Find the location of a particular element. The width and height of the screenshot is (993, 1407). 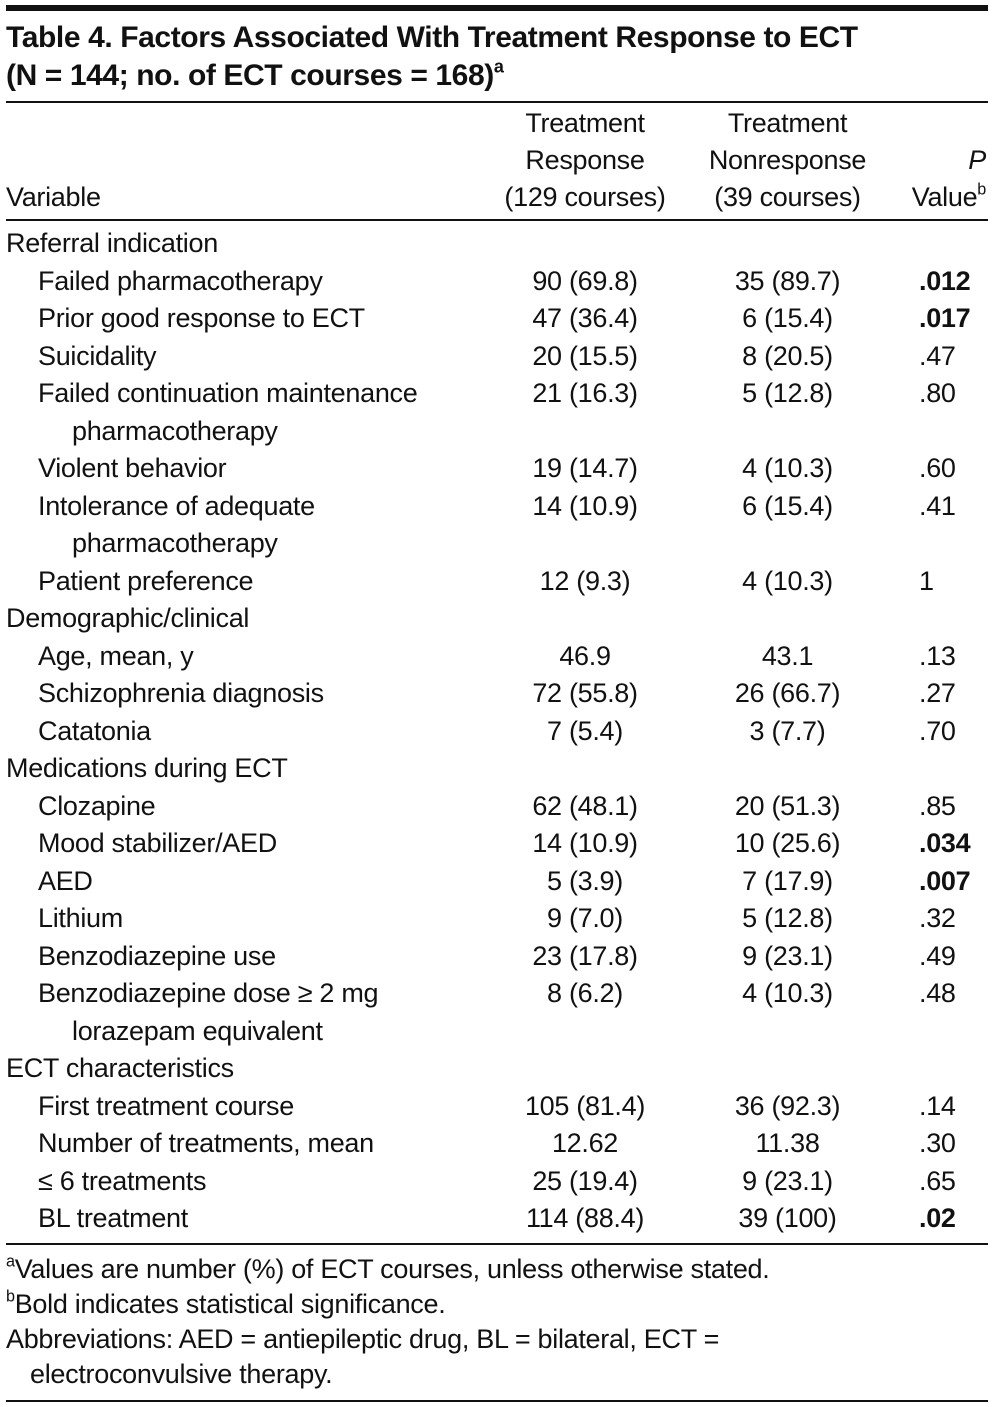

top-rule is located at coordinates (497, 8).